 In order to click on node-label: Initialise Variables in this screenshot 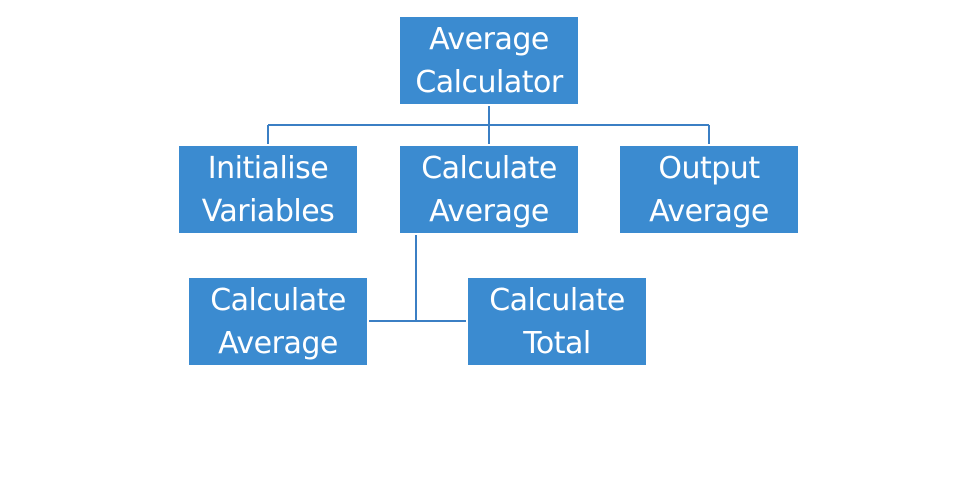, I will do `click(268, 189)`.